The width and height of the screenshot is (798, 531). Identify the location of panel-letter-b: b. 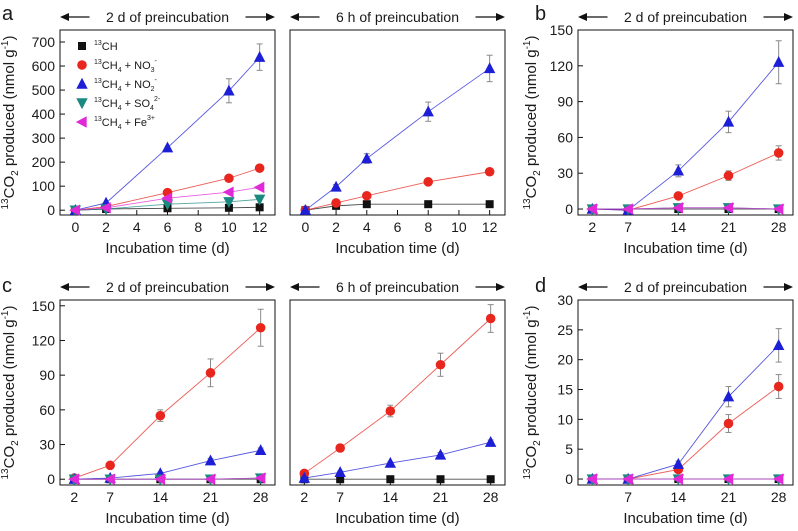
(540, 14).